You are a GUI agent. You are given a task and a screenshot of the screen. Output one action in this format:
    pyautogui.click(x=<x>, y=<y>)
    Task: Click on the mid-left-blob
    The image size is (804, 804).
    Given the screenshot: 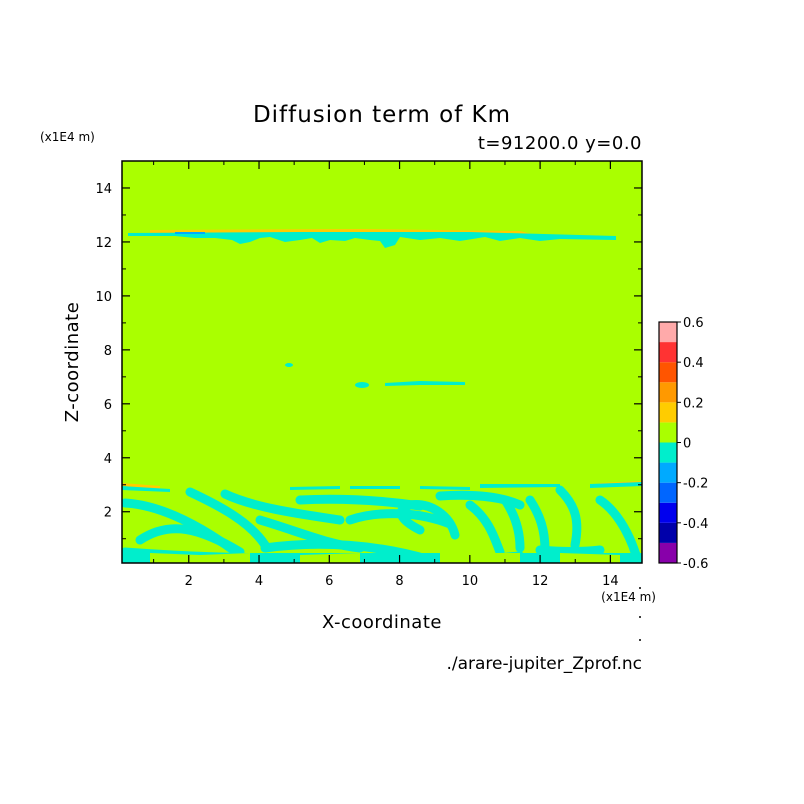 What is the action you would take?
    pyautogui.click(x=362, y=385)
    